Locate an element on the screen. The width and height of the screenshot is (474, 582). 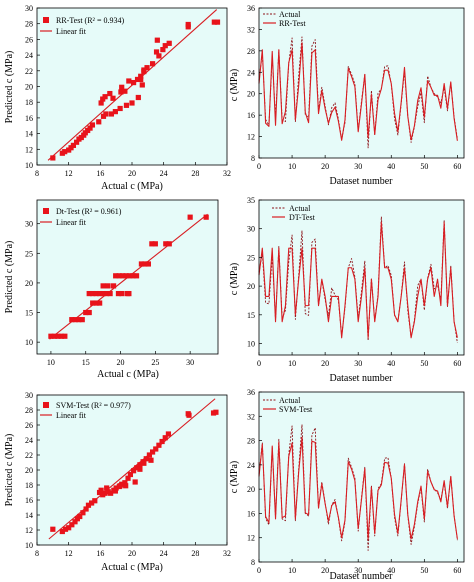
y-tick-label: 14 is located at coordinates (29, 134).